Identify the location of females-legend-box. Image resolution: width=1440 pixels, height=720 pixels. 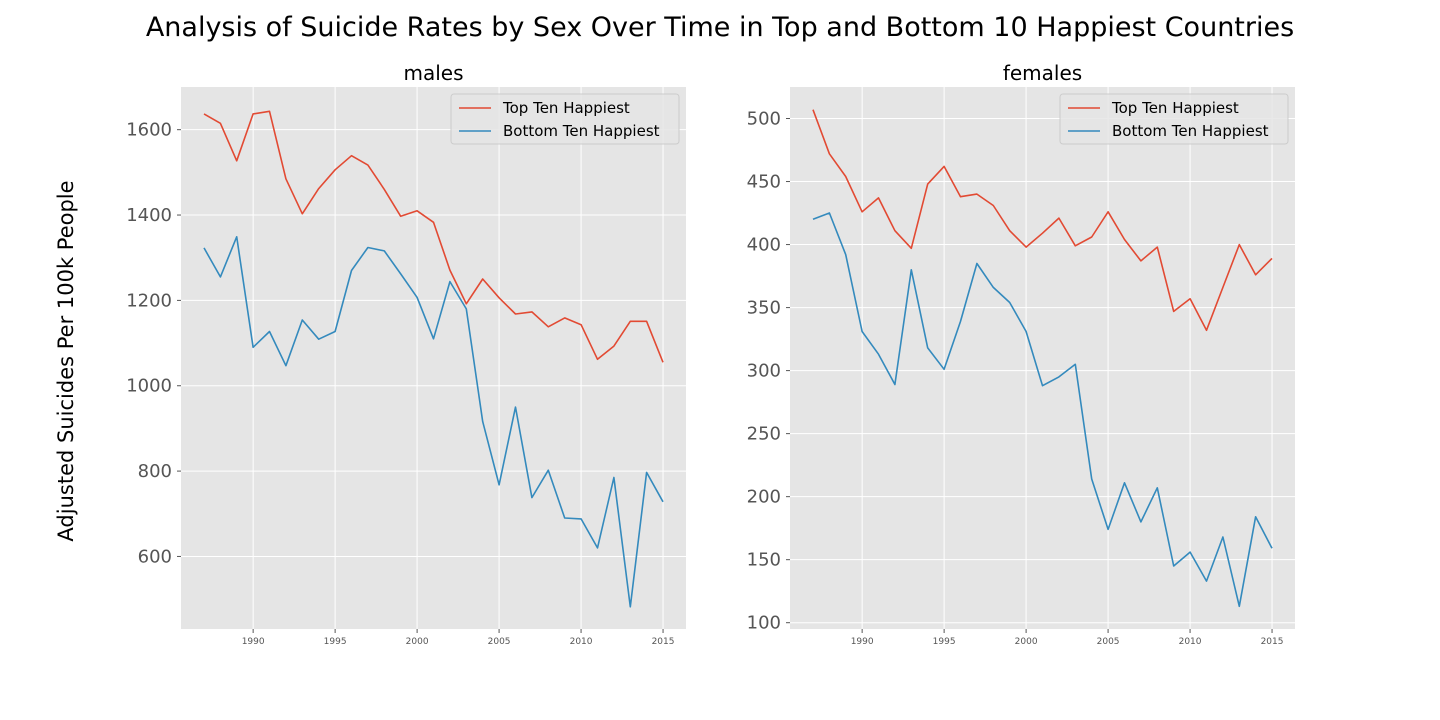
(1174, 119).